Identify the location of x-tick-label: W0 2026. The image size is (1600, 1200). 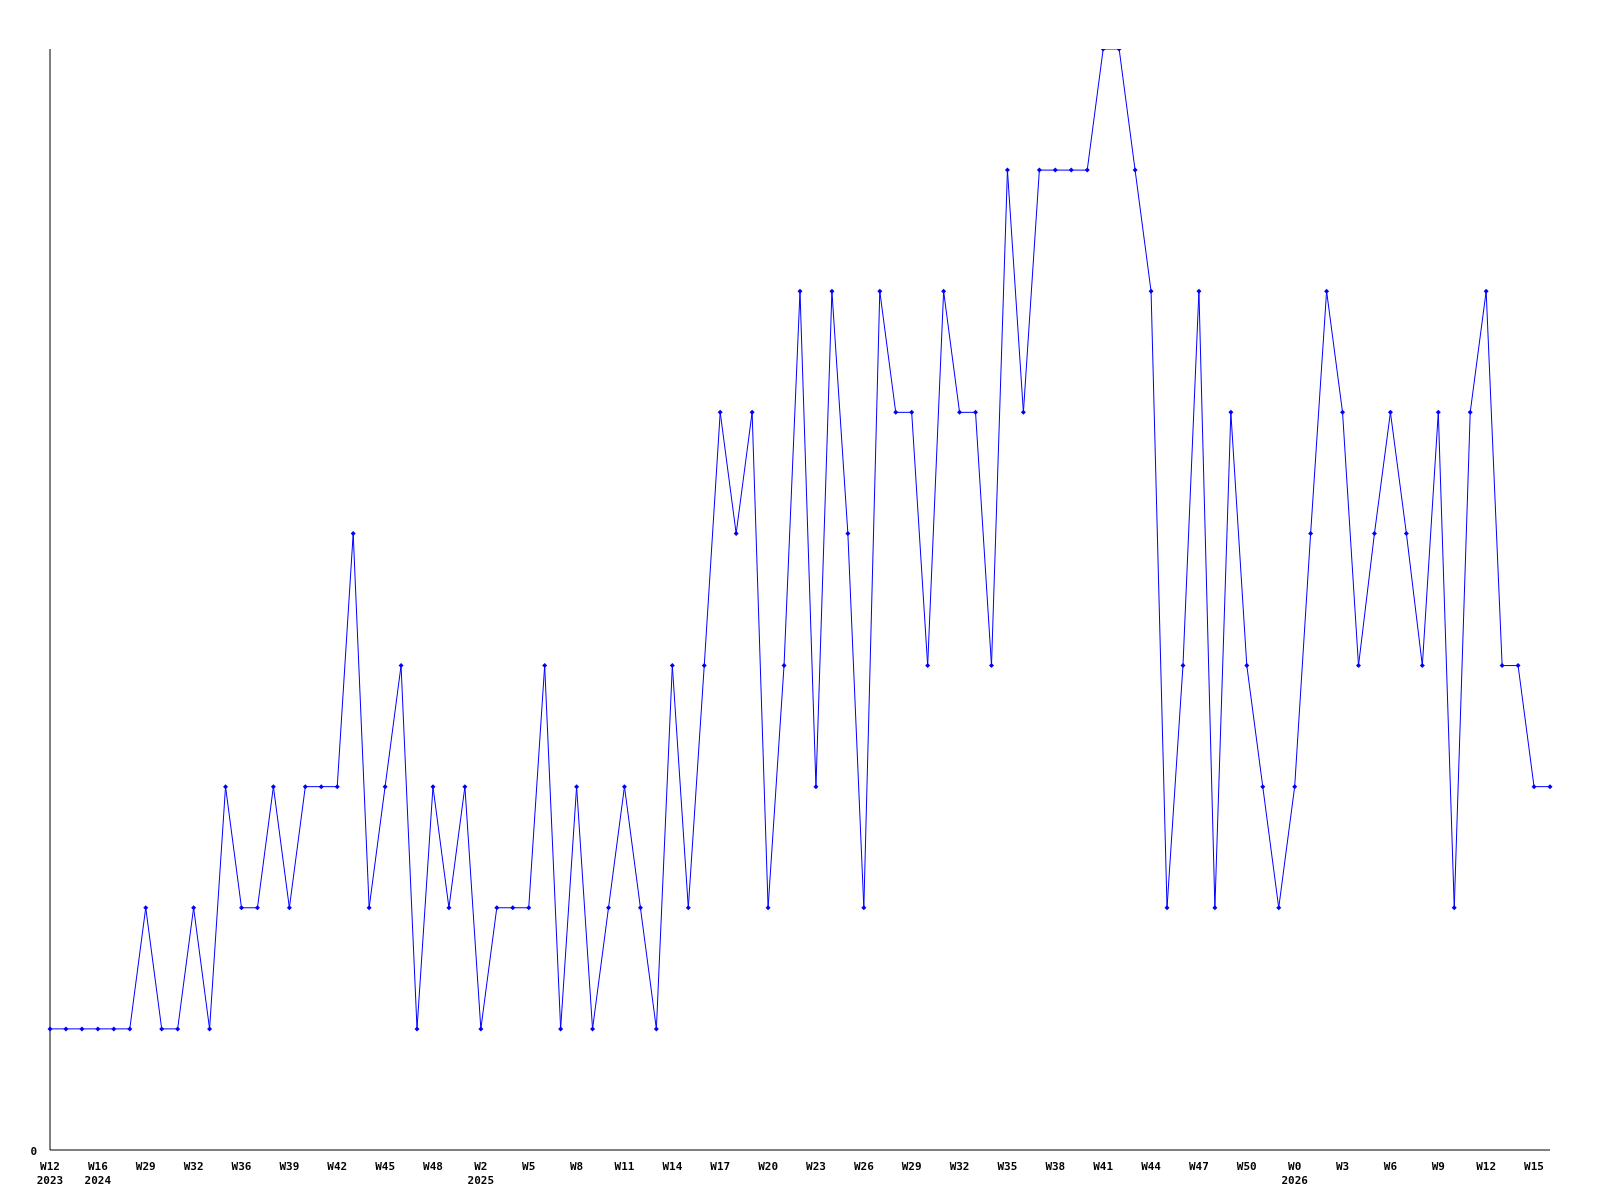
(1295, 1173).